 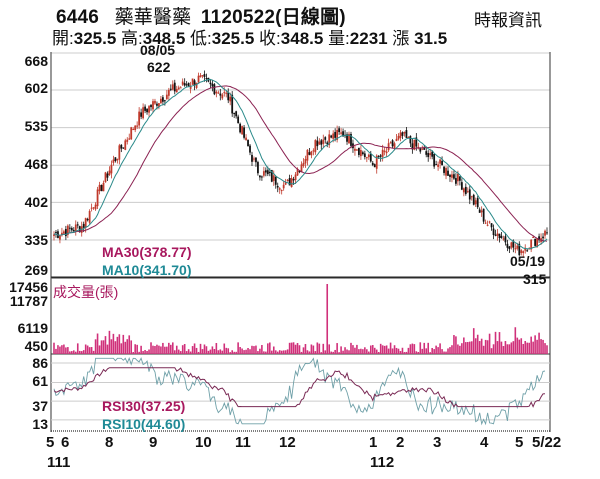 I want to click on rsi-tick: 61, so click(x=40, y=381).